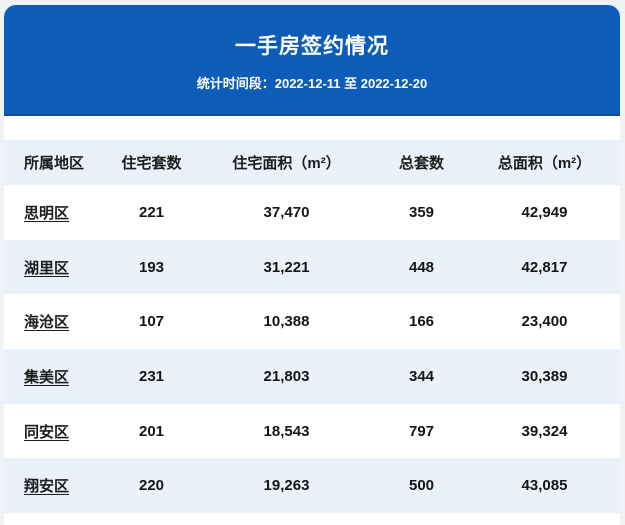  What do you see at coordinates (286, 431) in the screenshot?
I see `cell-residential-area: 18,543` at bounding box center [286, 431].